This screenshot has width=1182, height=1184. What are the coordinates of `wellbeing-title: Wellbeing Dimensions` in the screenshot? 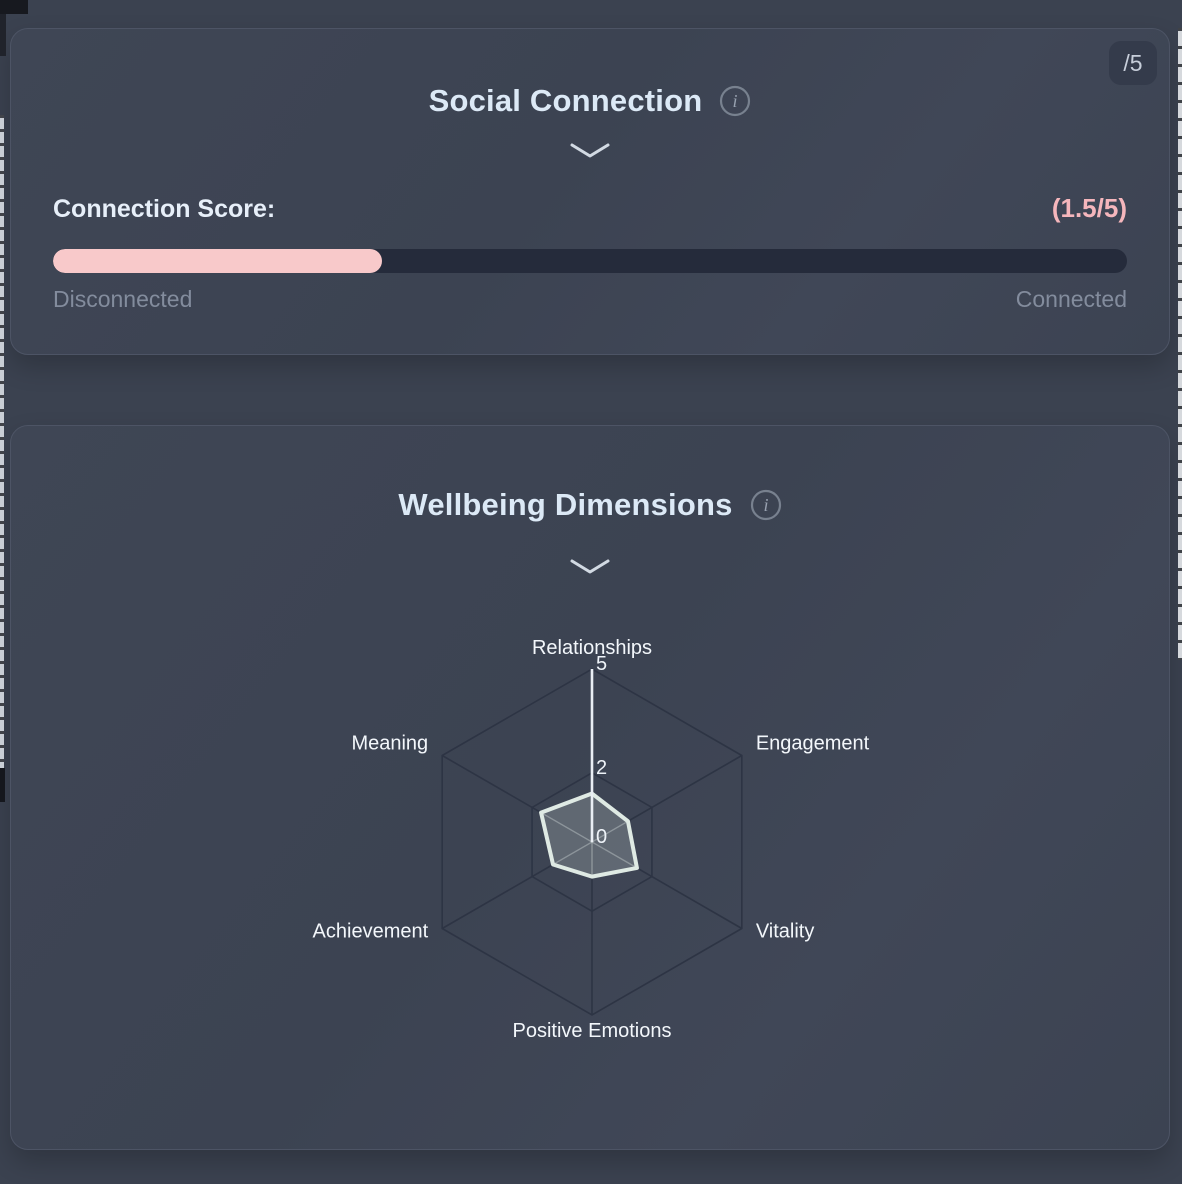 It's located at (565, 504).